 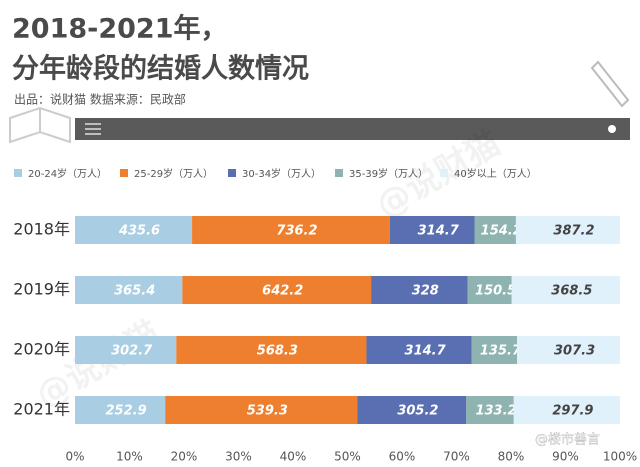 What do you see at coordinates (129, 457) in the screenshot?
I see `x-tick-label: 10%` at bounding box center [129, 457].